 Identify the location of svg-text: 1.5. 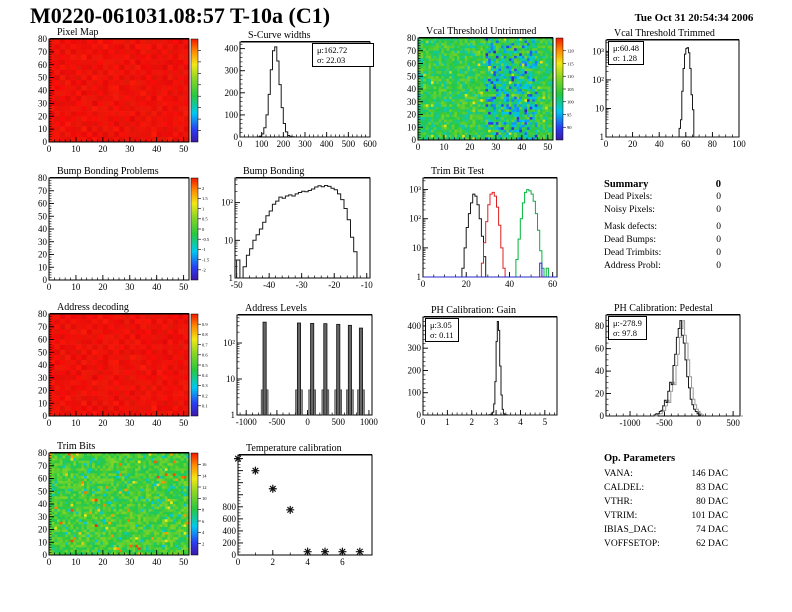
(205, 198).